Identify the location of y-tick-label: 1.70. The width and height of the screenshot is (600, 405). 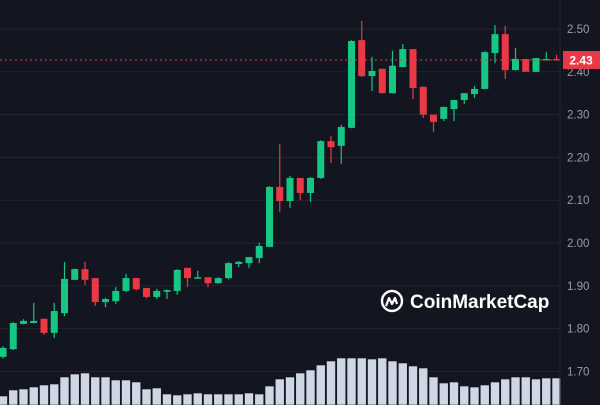
(578, 372).